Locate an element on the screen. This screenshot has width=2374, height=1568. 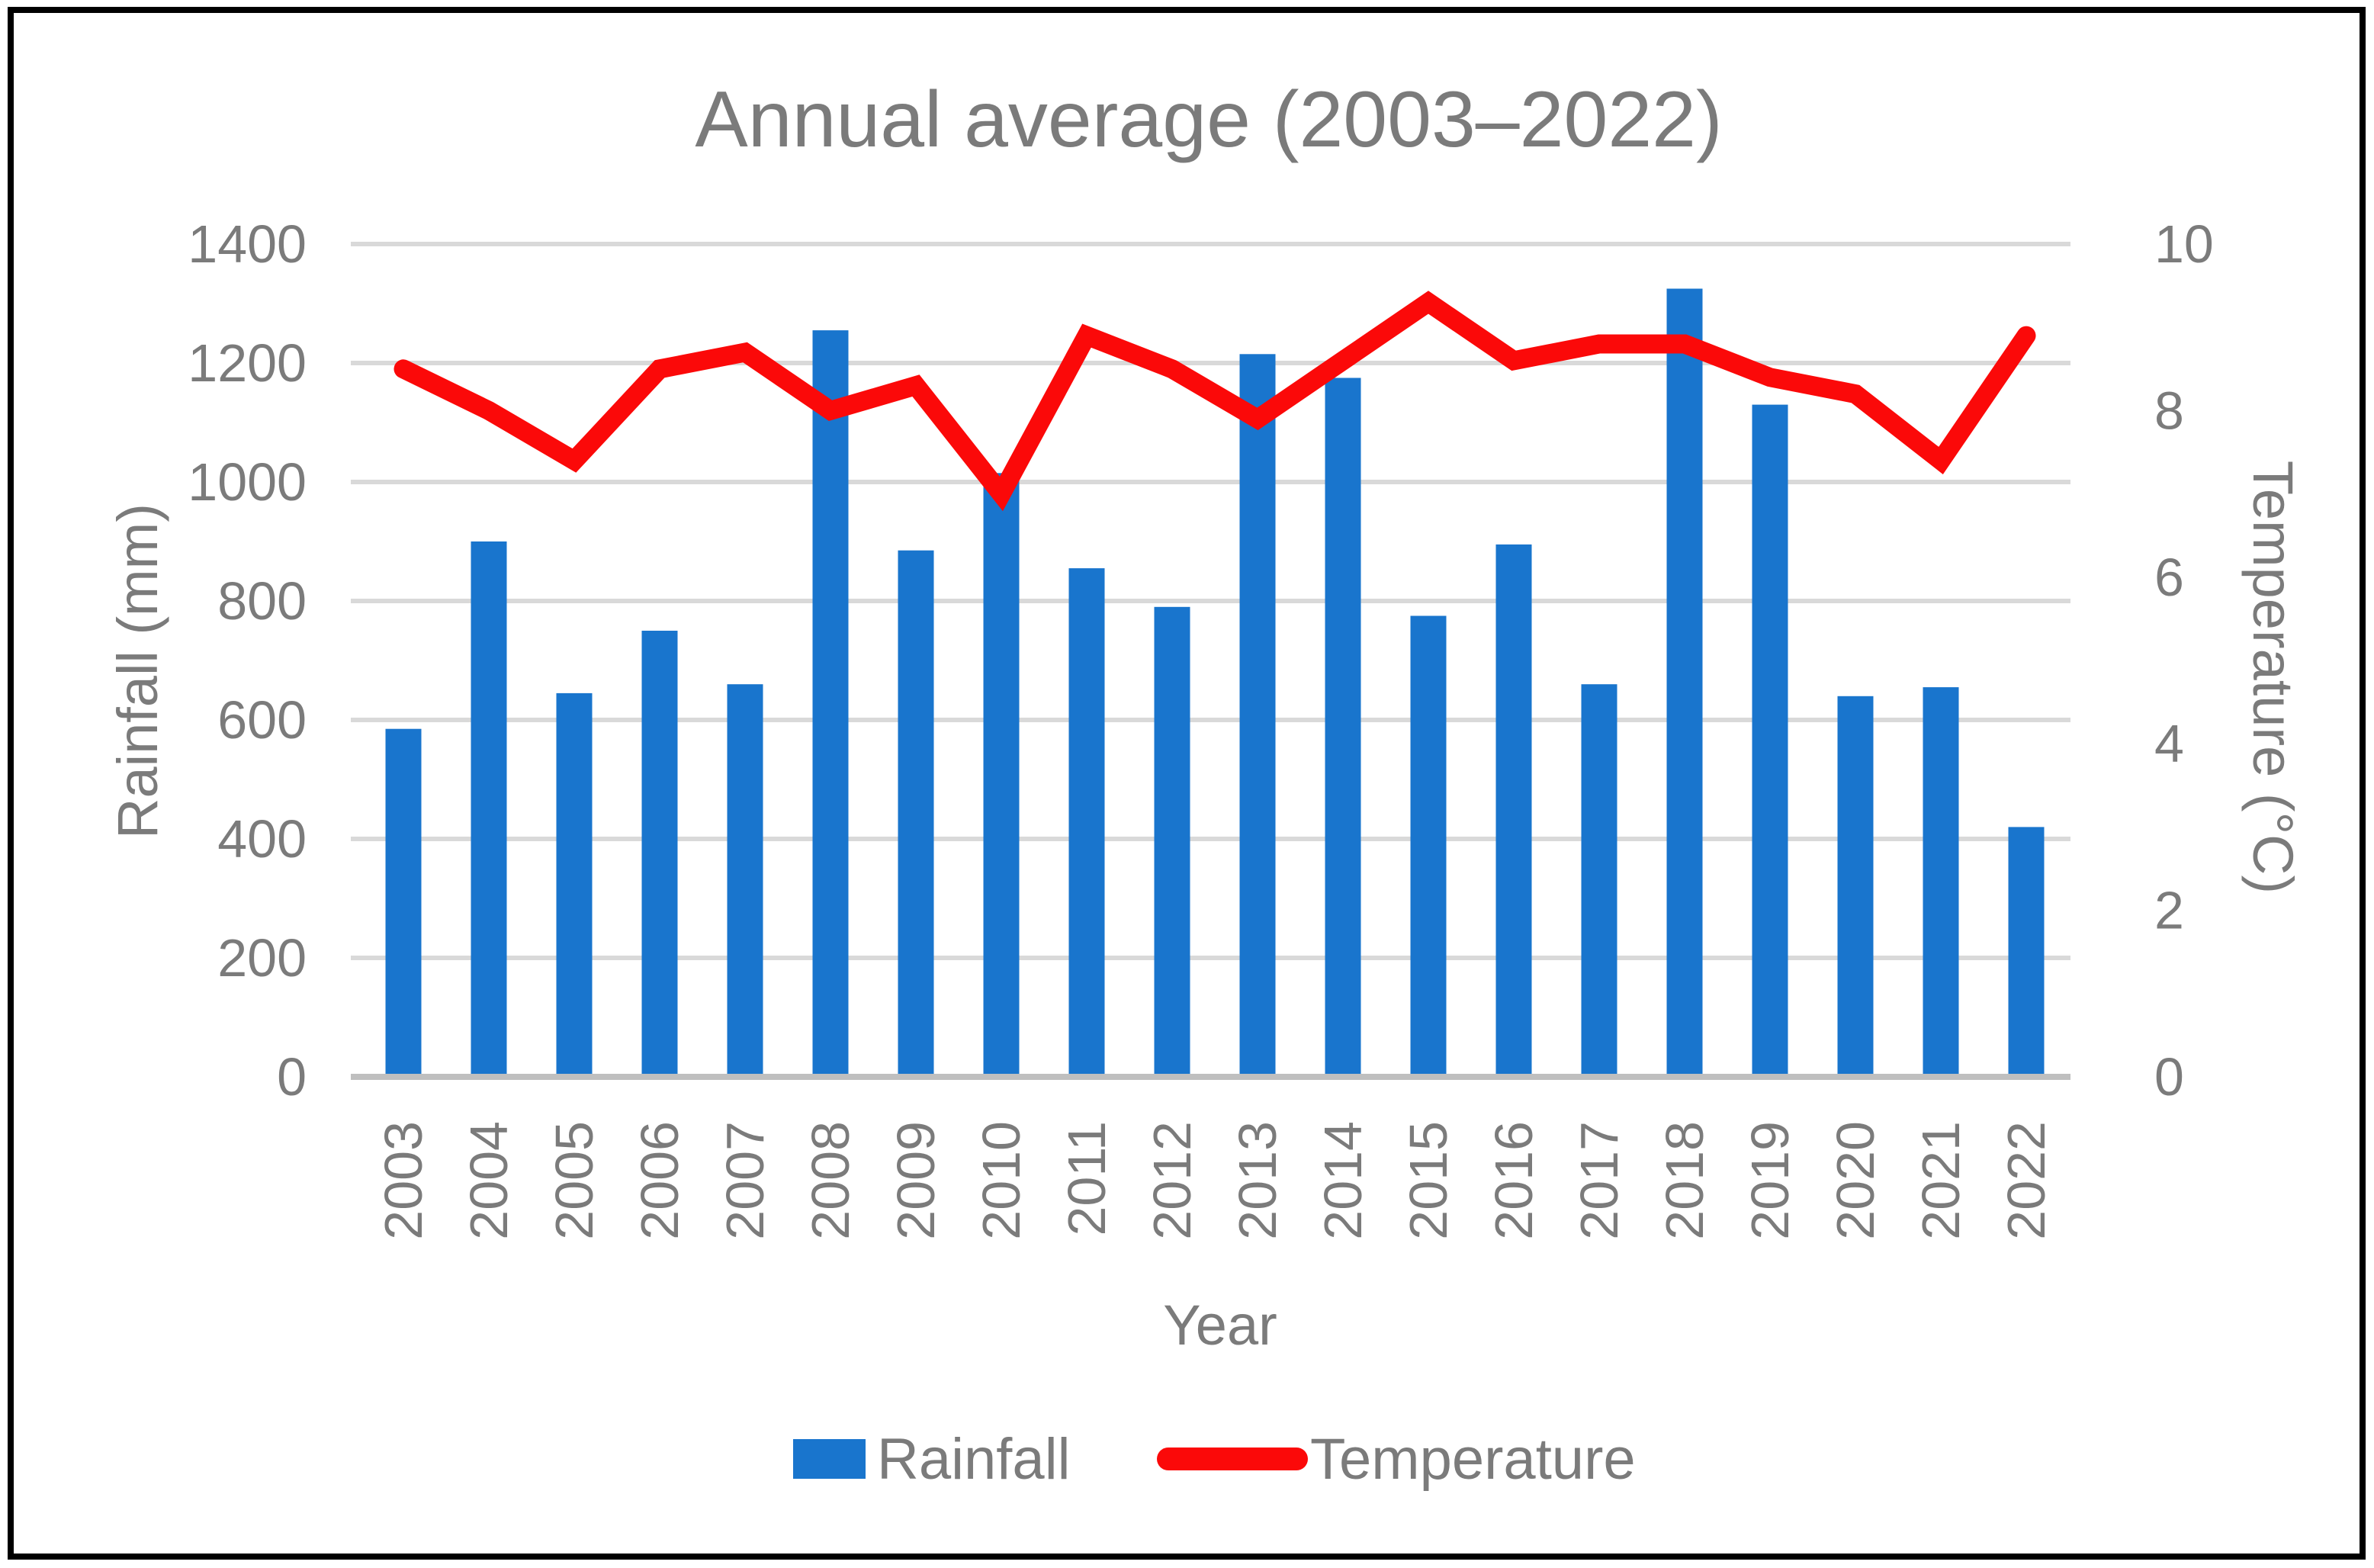
legend: Rainfall Temperature is located at coordinates (1214, 1459).